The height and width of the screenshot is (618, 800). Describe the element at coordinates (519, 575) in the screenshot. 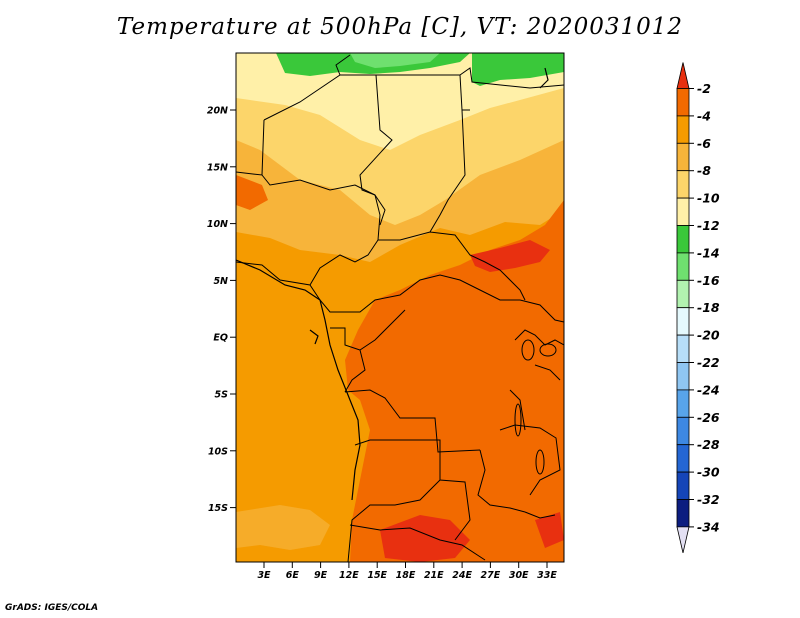

I see `lon-label: 30E` at that location.